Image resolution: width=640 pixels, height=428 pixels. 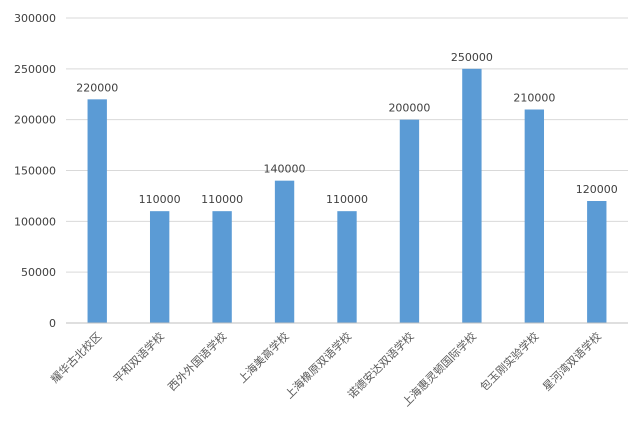 What do you see at coordinates (380, 365) in the screenshot?
I see `x-tick-label: 诺德安达双语学校` at bounding box center [380, 365].